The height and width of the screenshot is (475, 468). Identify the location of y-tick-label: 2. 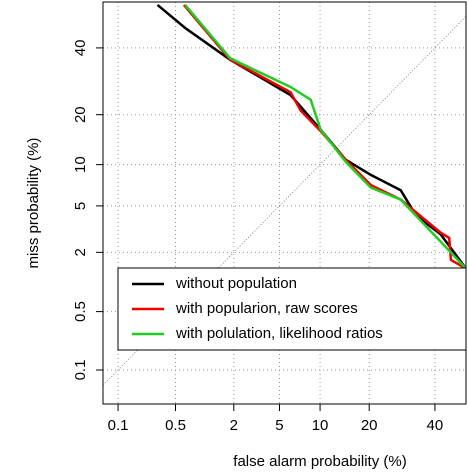
(80, 252).